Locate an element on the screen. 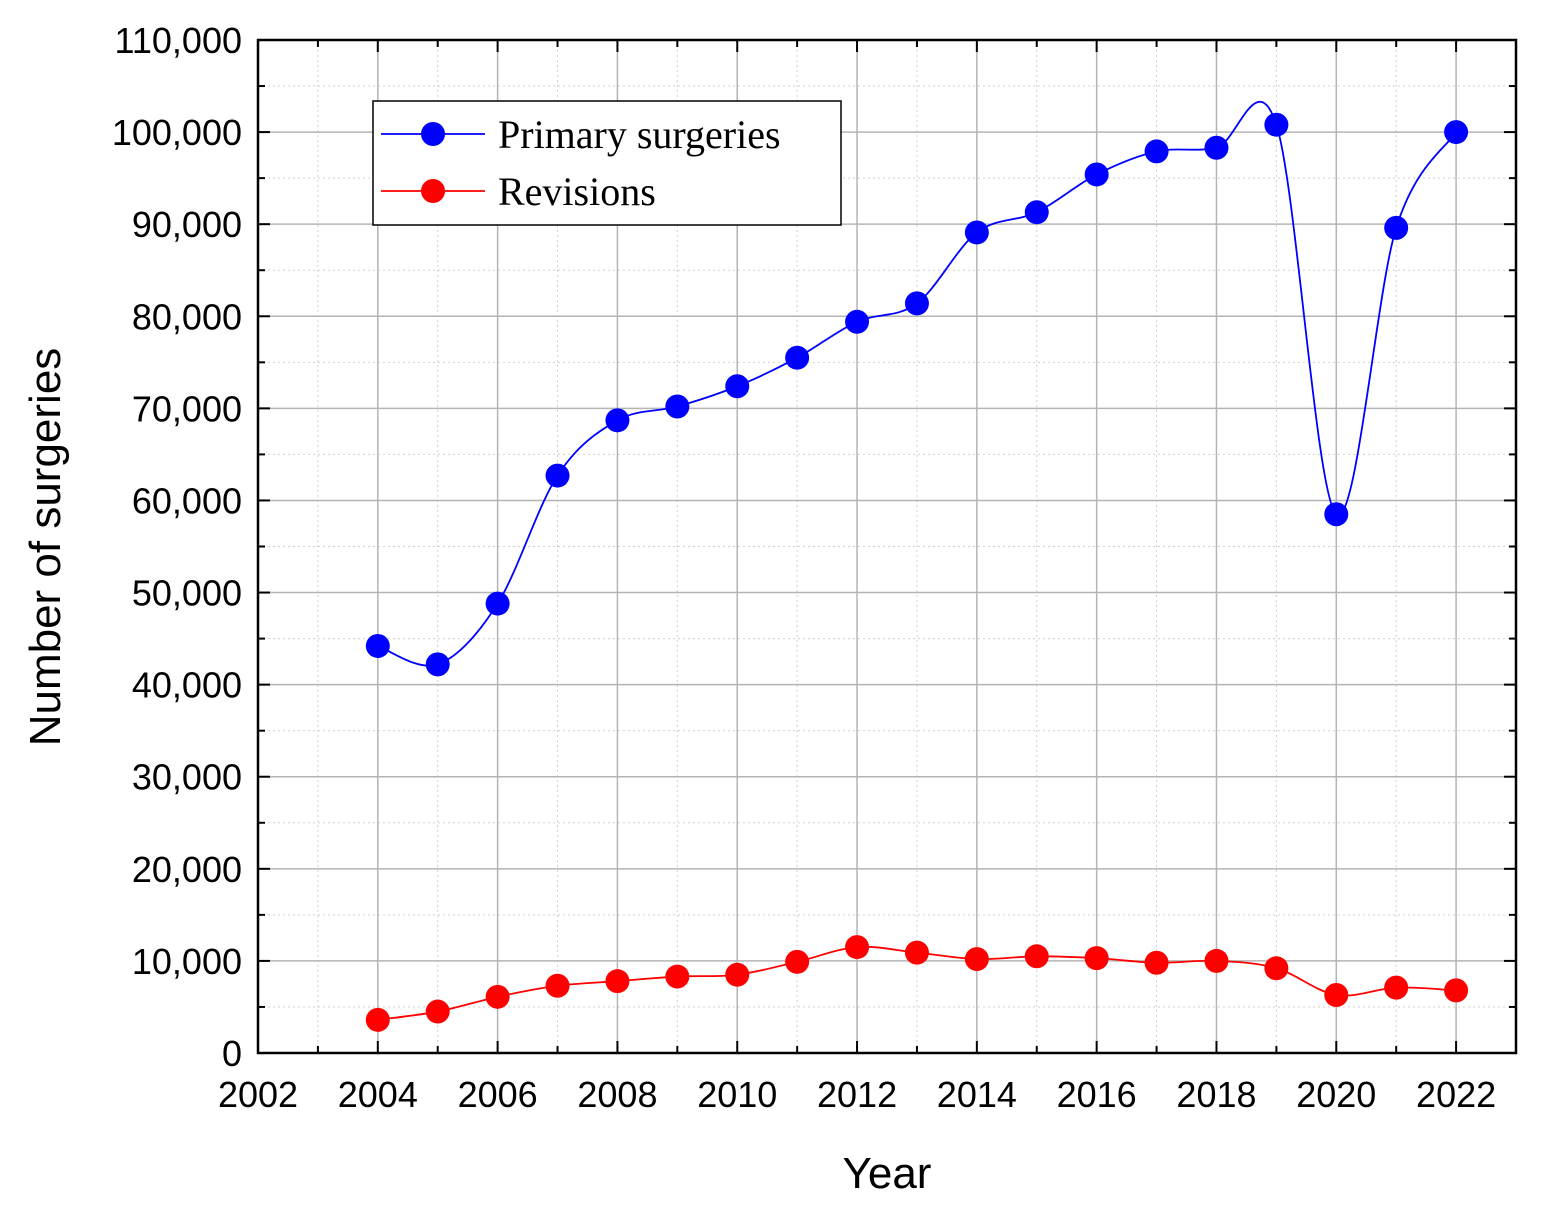 The width and height of the screenshot is (1544, 1210). data-point-primary-surgeries-2016 is located at coordinates (1096, 174).